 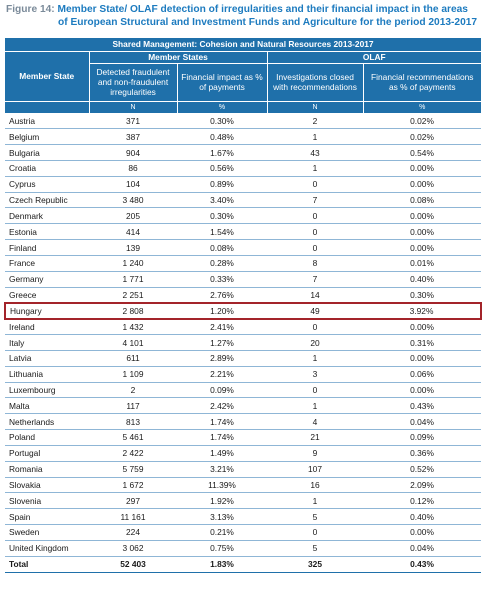 I want to click on cell-investigations: 325, so click(x=315, y=564).